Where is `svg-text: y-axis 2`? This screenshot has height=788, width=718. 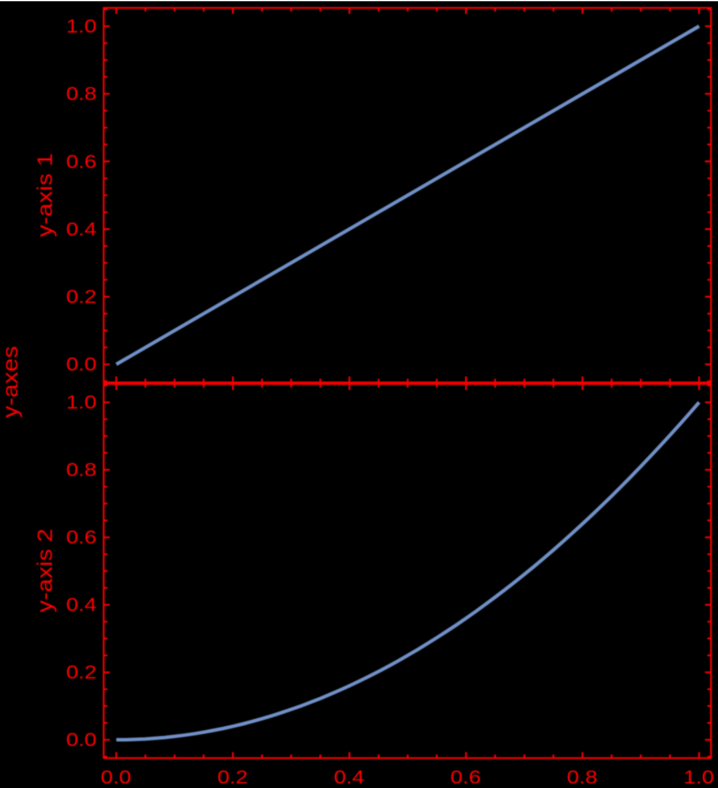
svg-text: y-axis 2 is located at coordinates (45, 571).